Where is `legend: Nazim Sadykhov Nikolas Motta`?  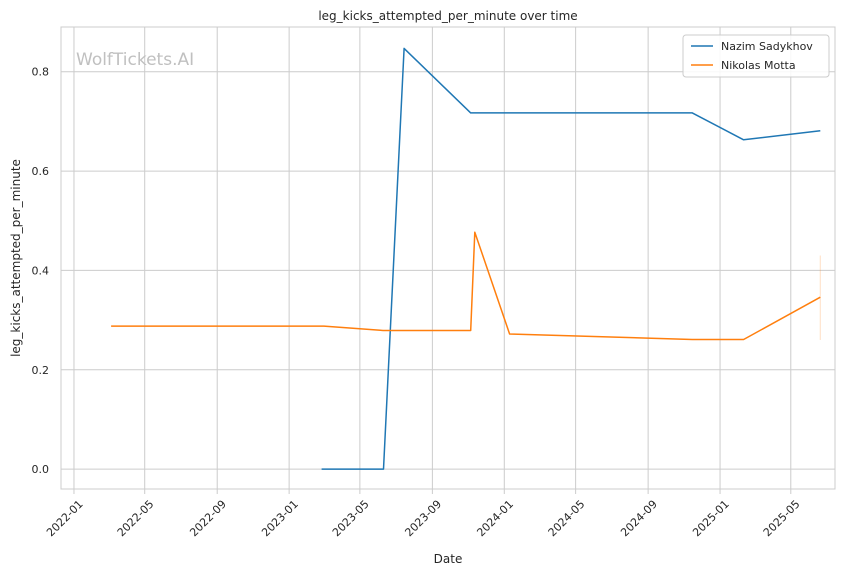 legend: Nazim Sadykhov Nikolas Motta is located at coordinates (756, 56).